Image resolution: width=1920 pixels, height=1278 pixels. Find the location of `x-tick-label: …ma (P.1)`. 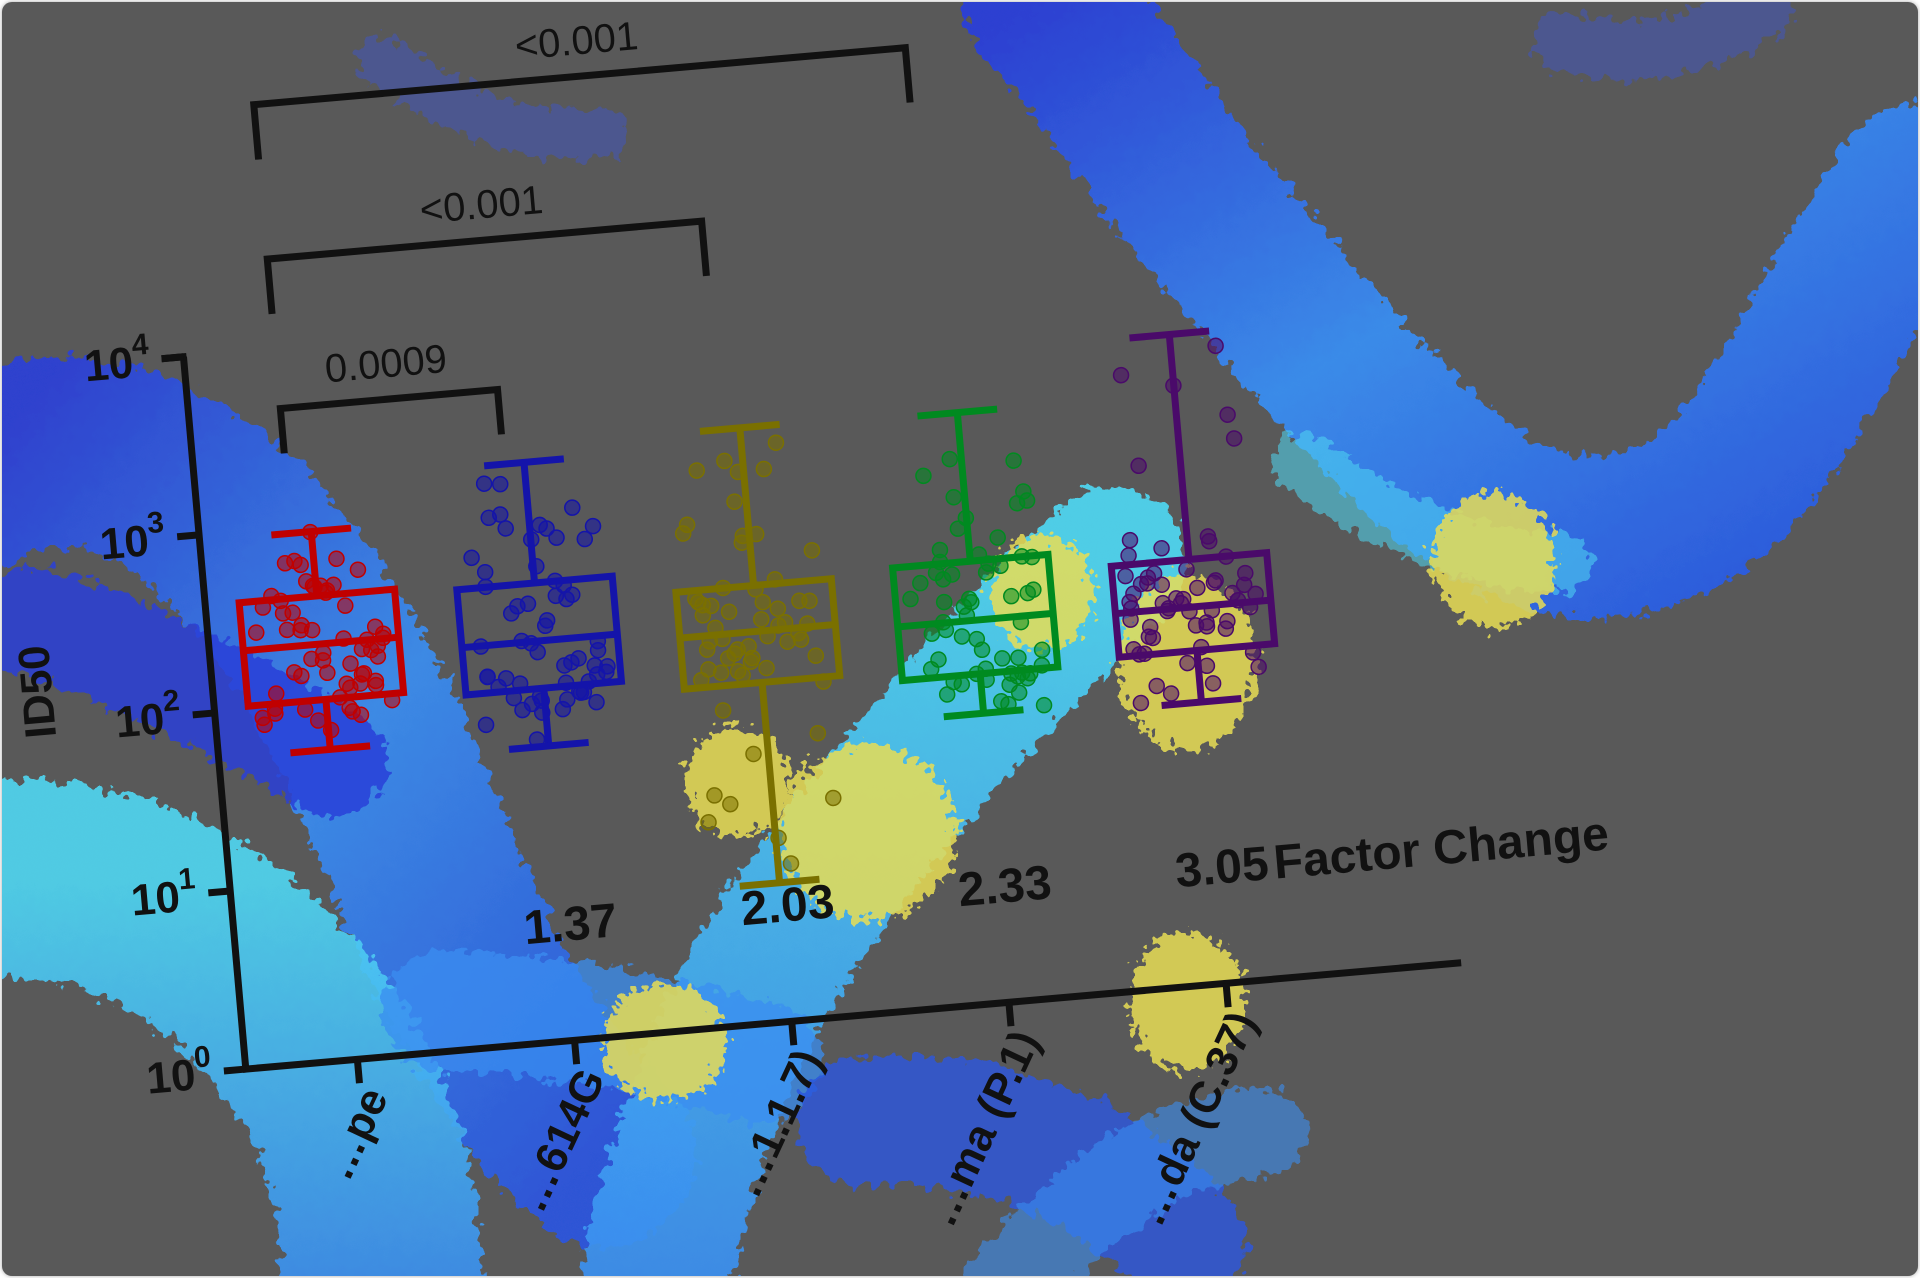

x-tick-label: …ma (P.1) is located at coordinates (982, 1128).